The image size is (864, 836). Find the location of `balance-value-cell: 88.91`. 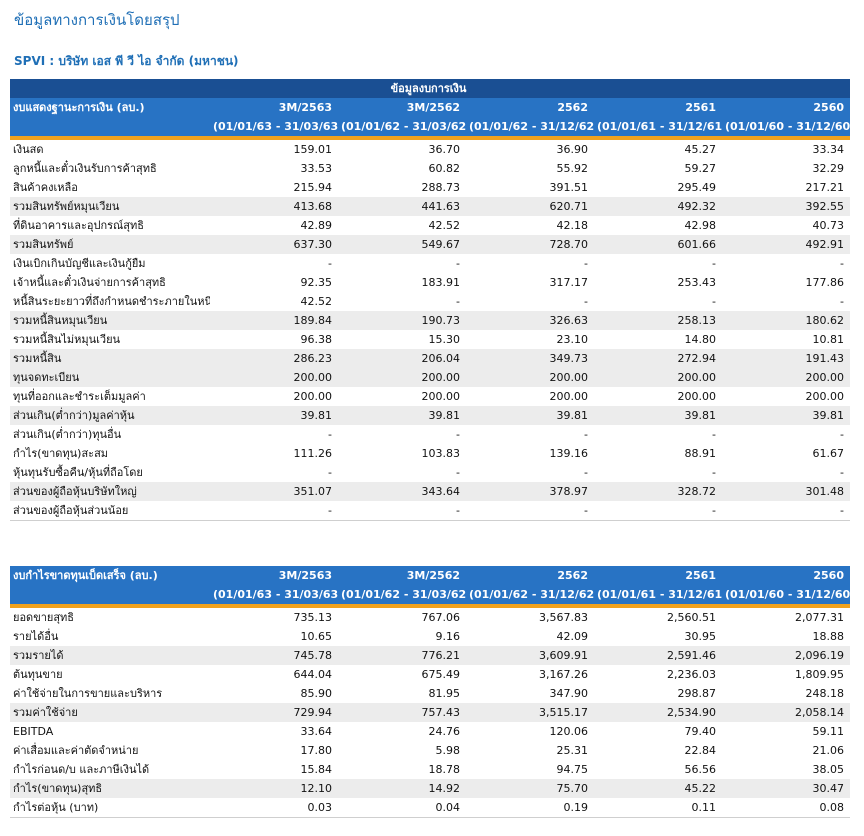

balance-value-cell: 88.91 is located at coordinates (700, 453).